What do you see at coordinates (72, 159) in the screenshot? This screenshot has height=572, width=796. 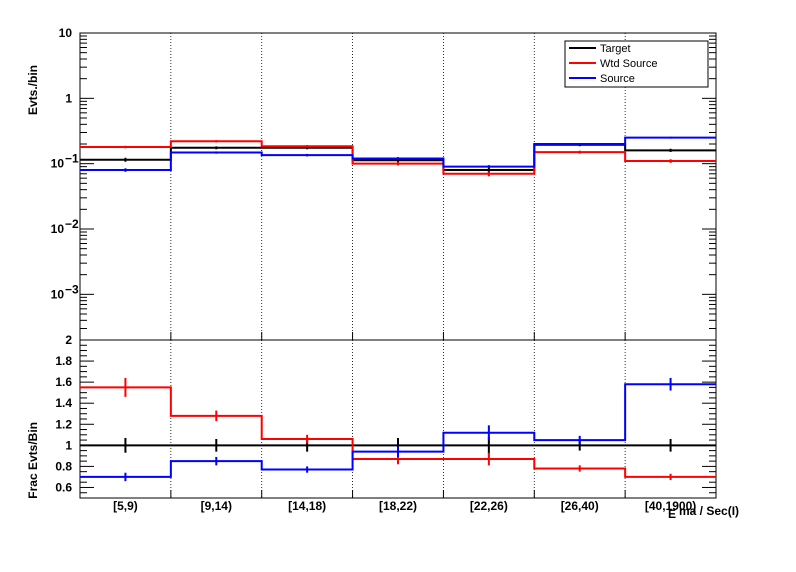 I see `top-y-tick-exponent: −1` at bounding box center [72, 159].